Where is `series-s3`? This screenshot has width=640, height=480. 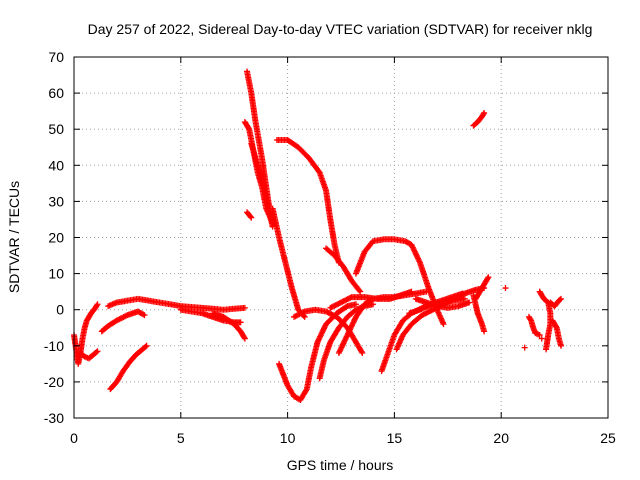
series-s3 is located at coordinates (123, 321).